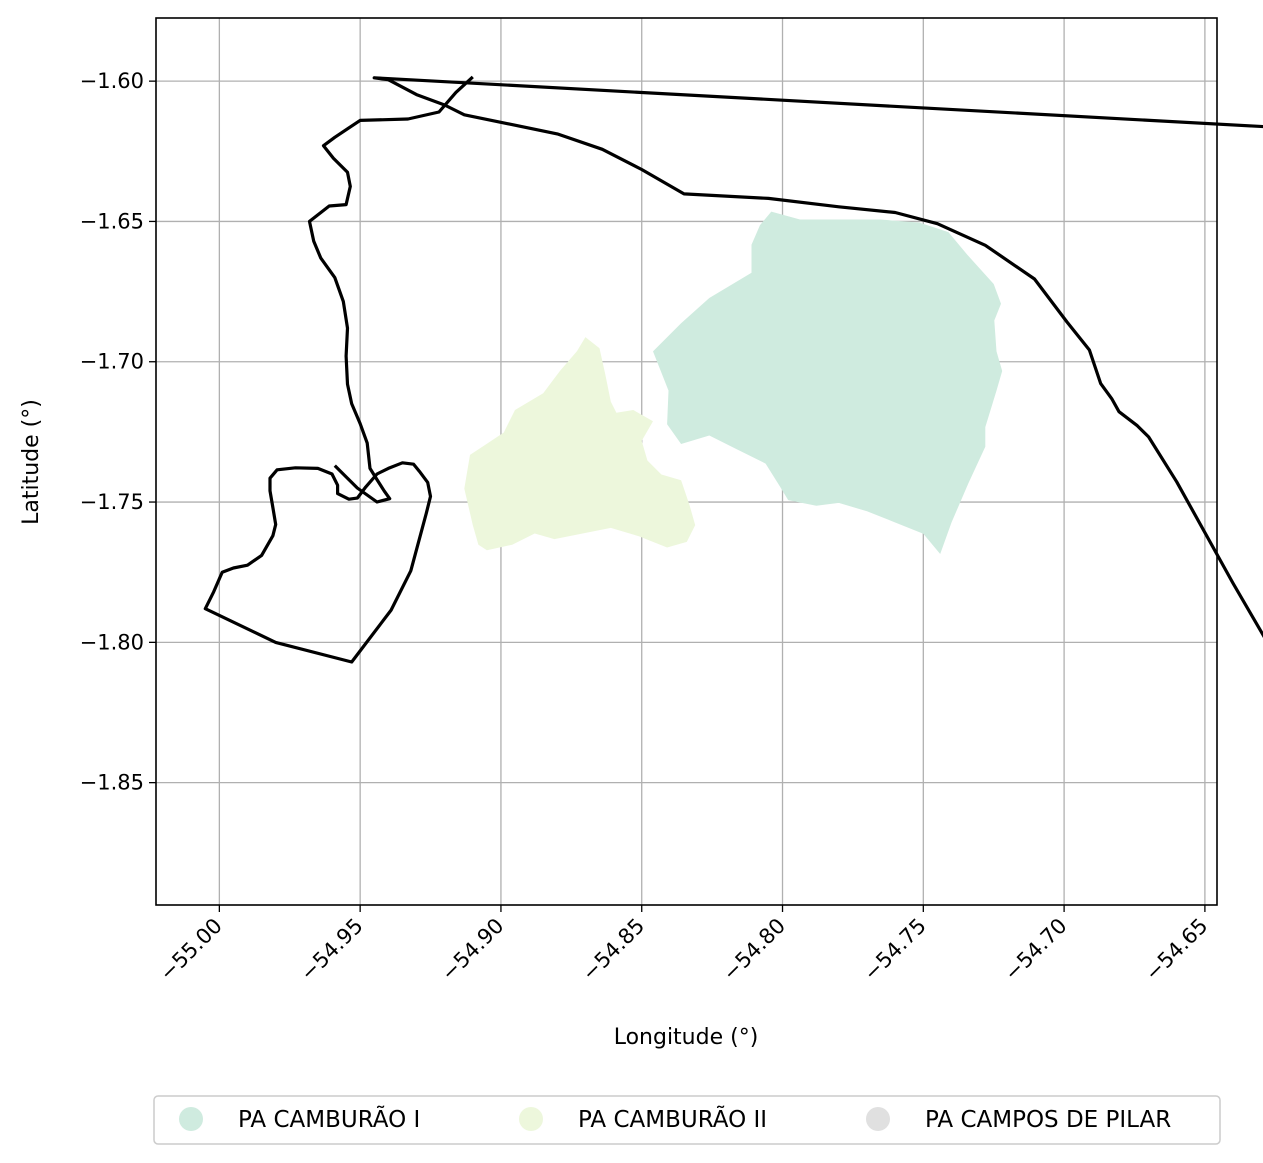  What do you see at coordinates (613, 950) in the screenshot?
I see `x-tick-label: −54.85` at bounding box center [613, 950].